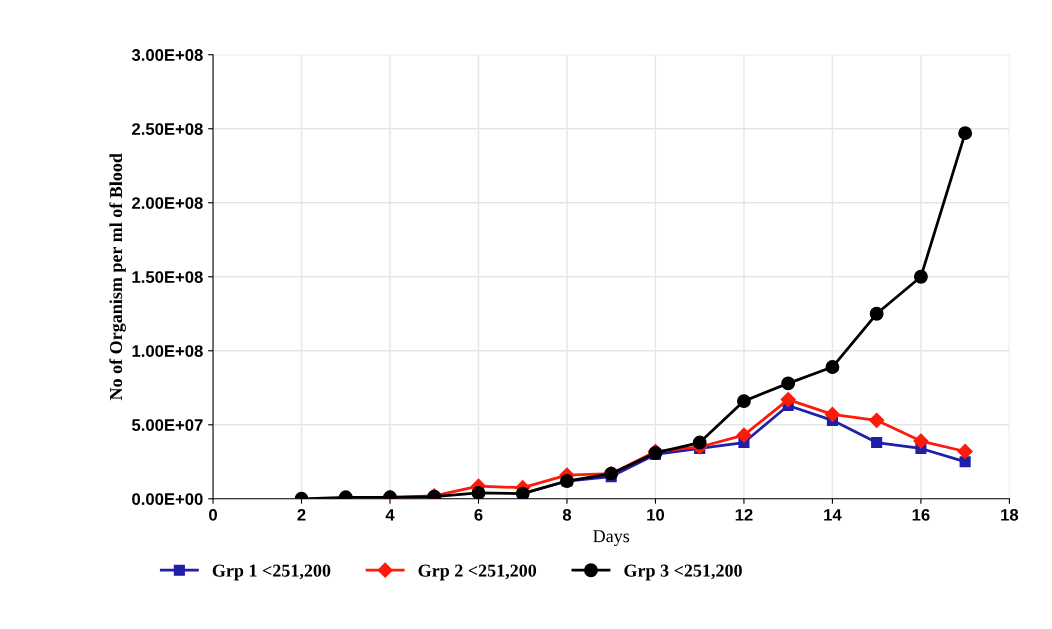 The image size is (1052, 629). I want to click on x-tick-label: 18, so click(1010, 514).